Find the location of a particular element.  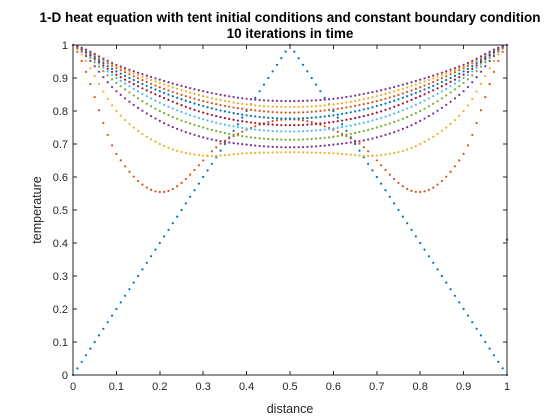

chart-subtitle: 10 iterations in time is located at coordinates (290, 33).